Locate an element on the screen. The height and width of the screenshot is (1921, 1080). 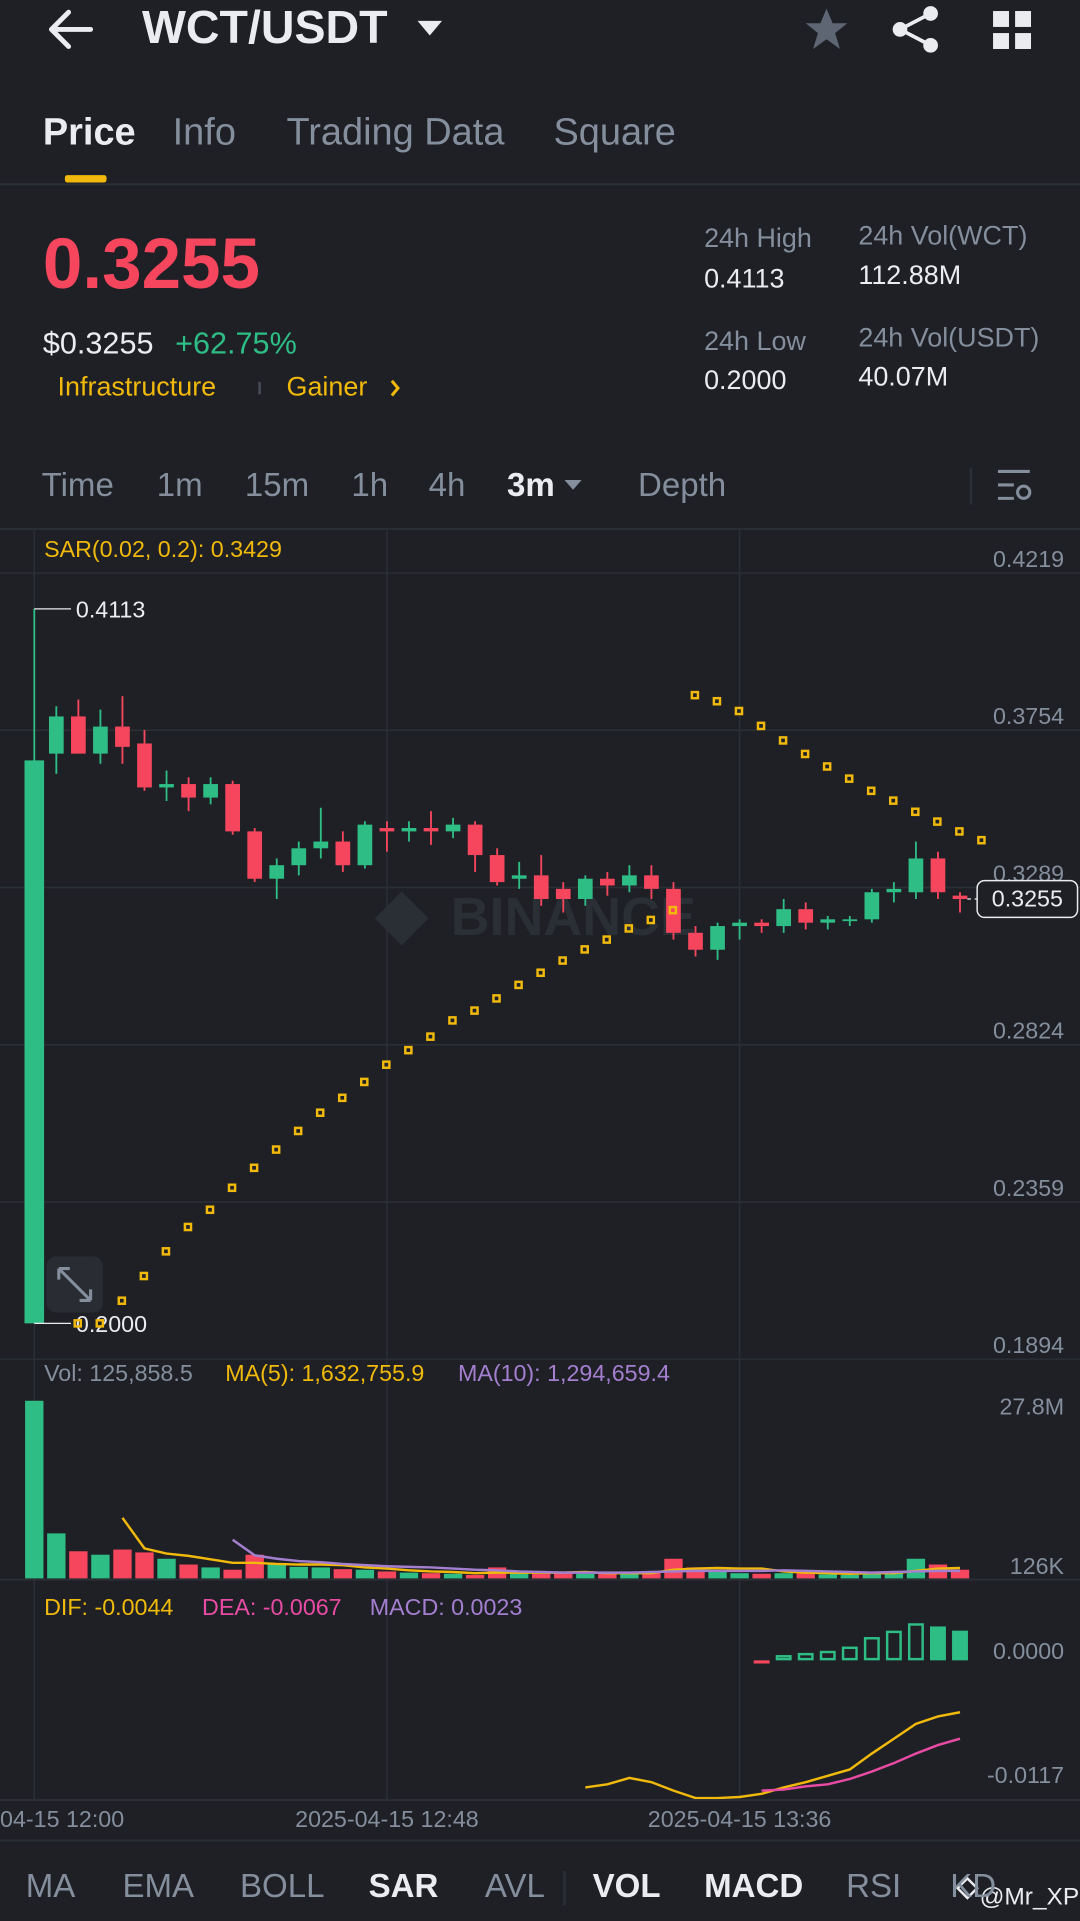
chart-settings-icon is located at coordinates (1014, 484).